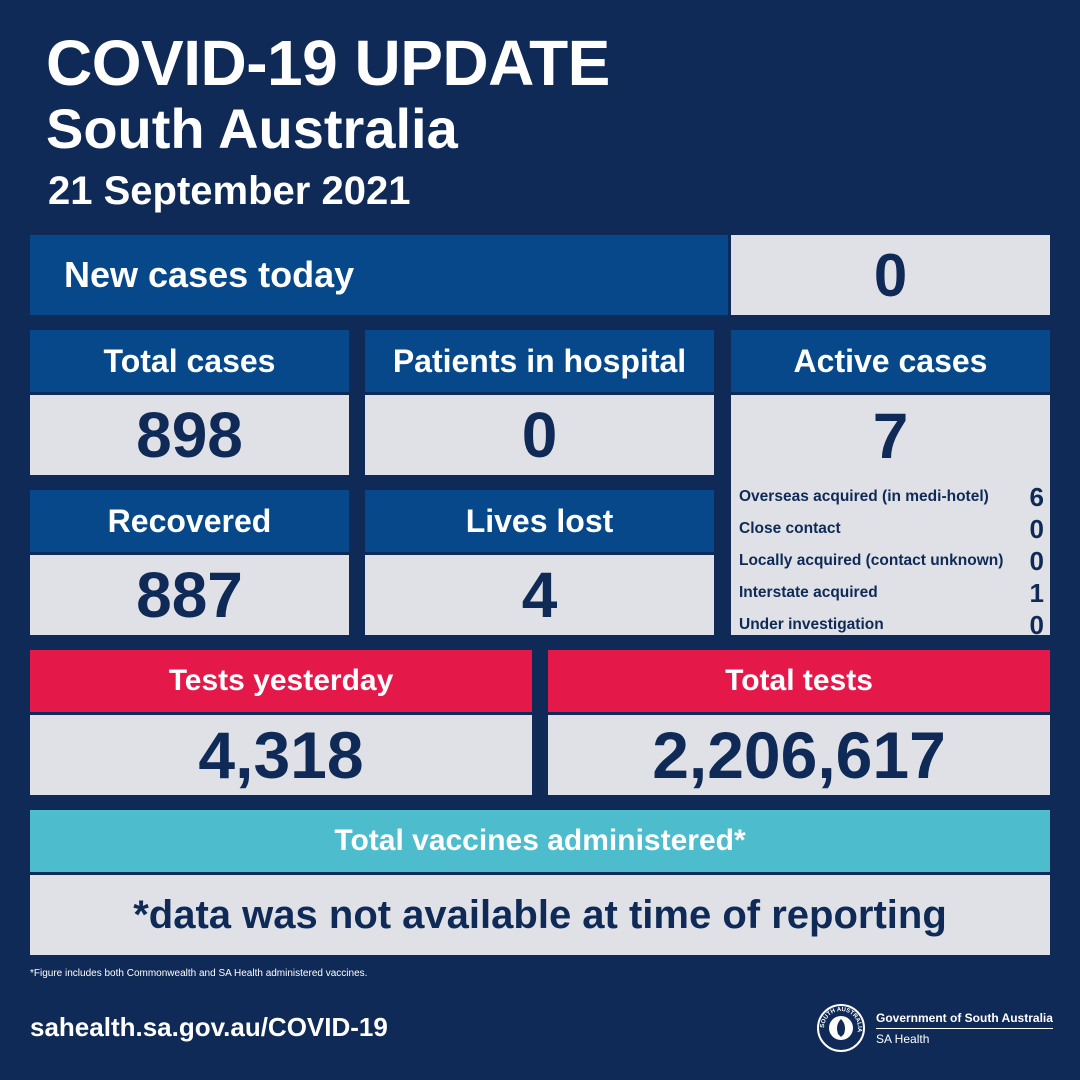 Image resolution: width=1080 pixels, height=1080 pixels. I want to click on total-tests-label: Total tests, so click(799, 681).